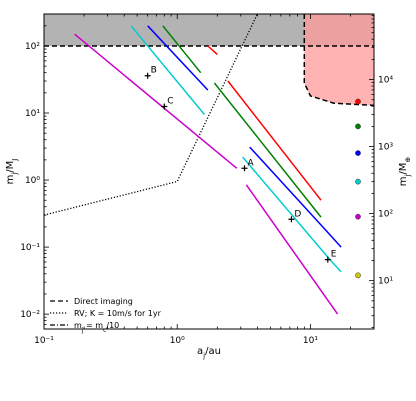  I want to click on y2-tick-label: 10⁴, so click(385, 81).